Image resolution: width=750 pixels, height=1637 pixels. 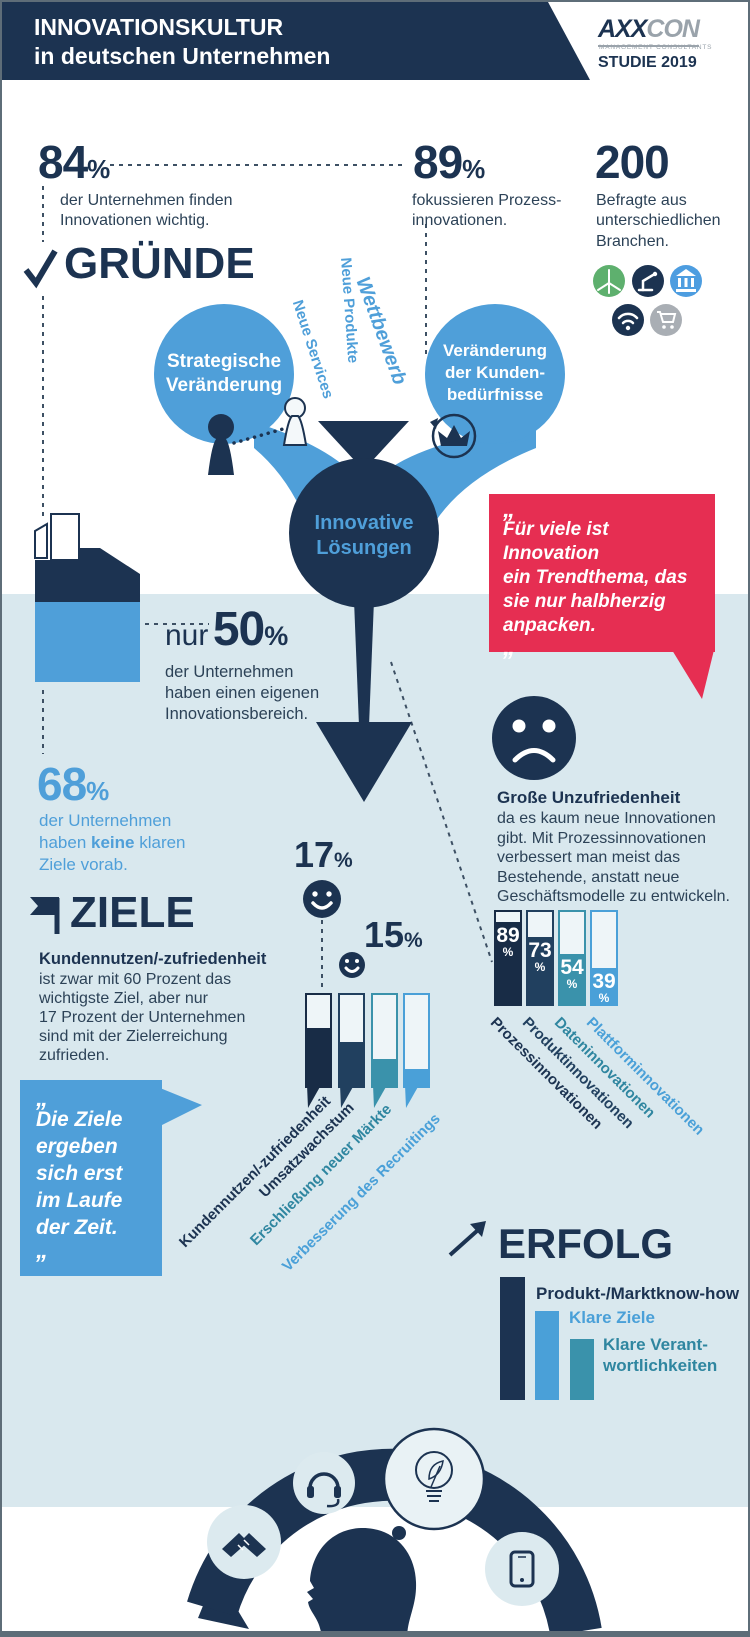 I want to click on stat-50: nur 50%, so click(x=226, y=629).